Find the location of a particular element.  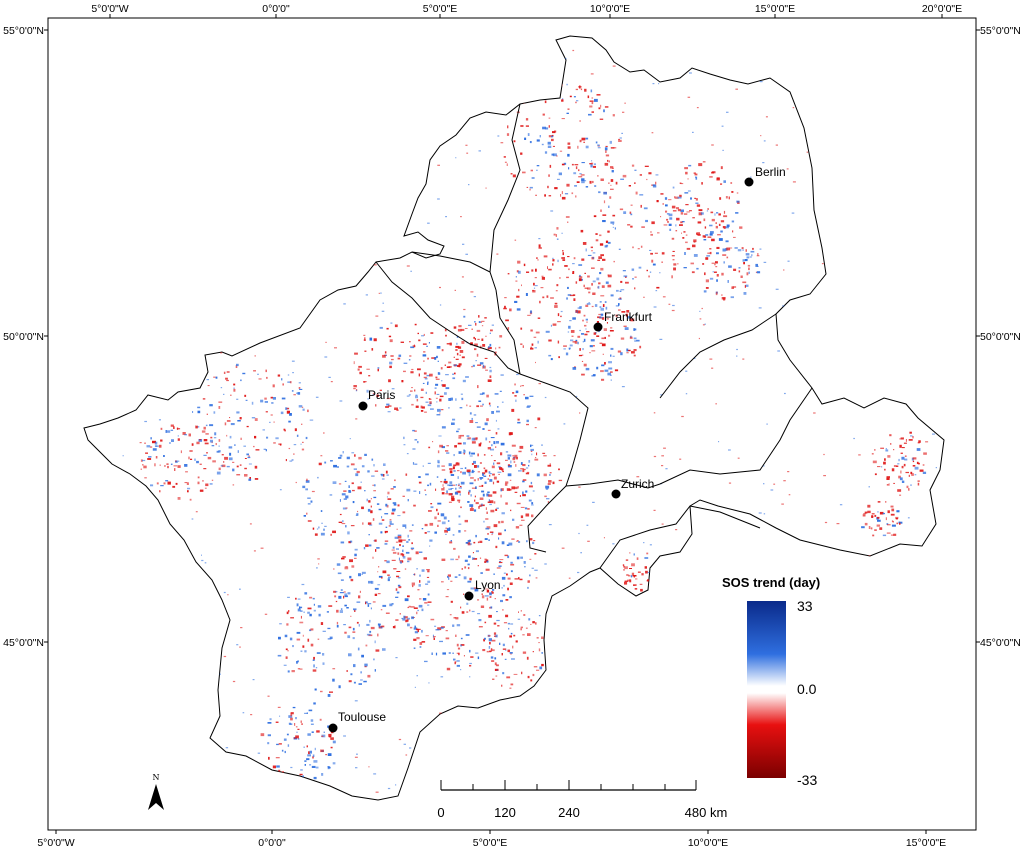

city-frankfurt: Frankfurt is located at coordinates (623, 321).